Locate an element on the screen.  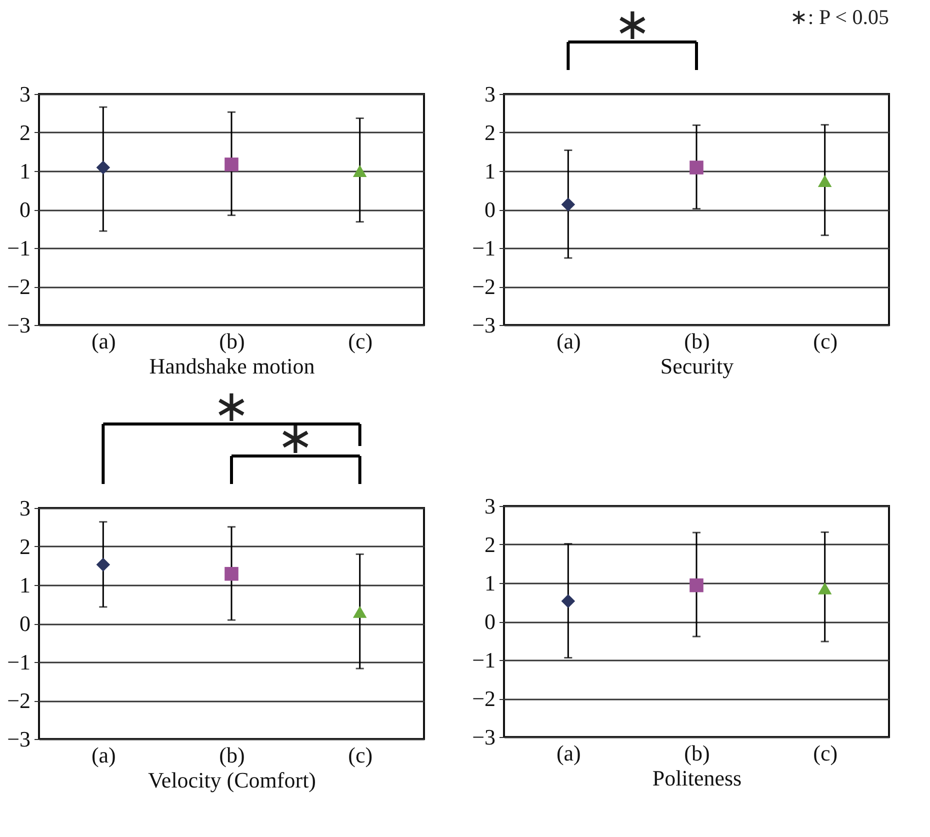
x-axis-title: Handshake motion is located at coordinates (232, 366).